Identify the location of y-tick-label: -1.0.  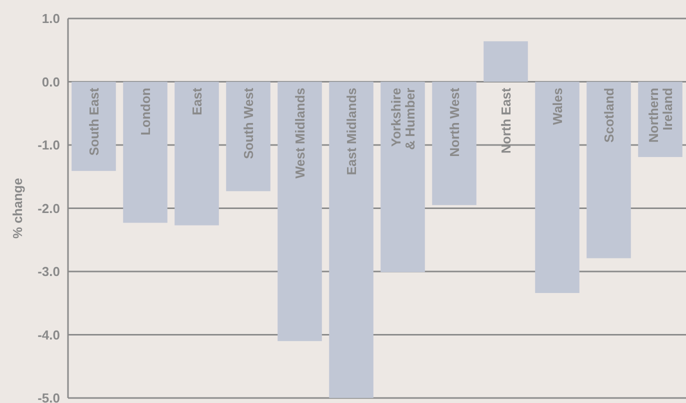
(49, 145).